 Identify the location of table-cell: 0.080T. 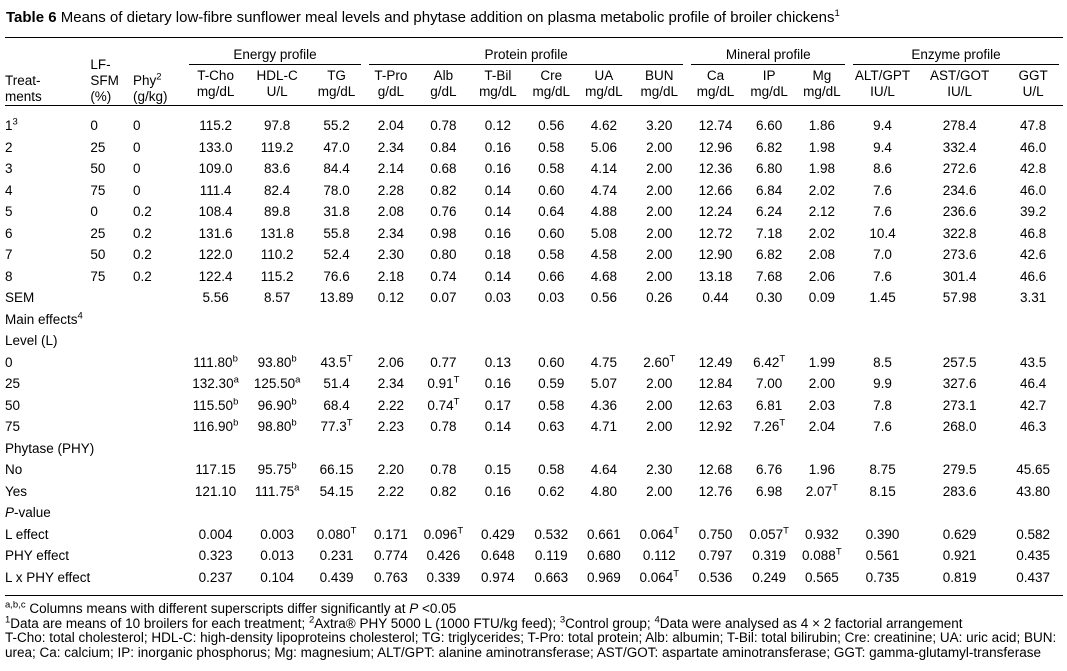
(336, 533).